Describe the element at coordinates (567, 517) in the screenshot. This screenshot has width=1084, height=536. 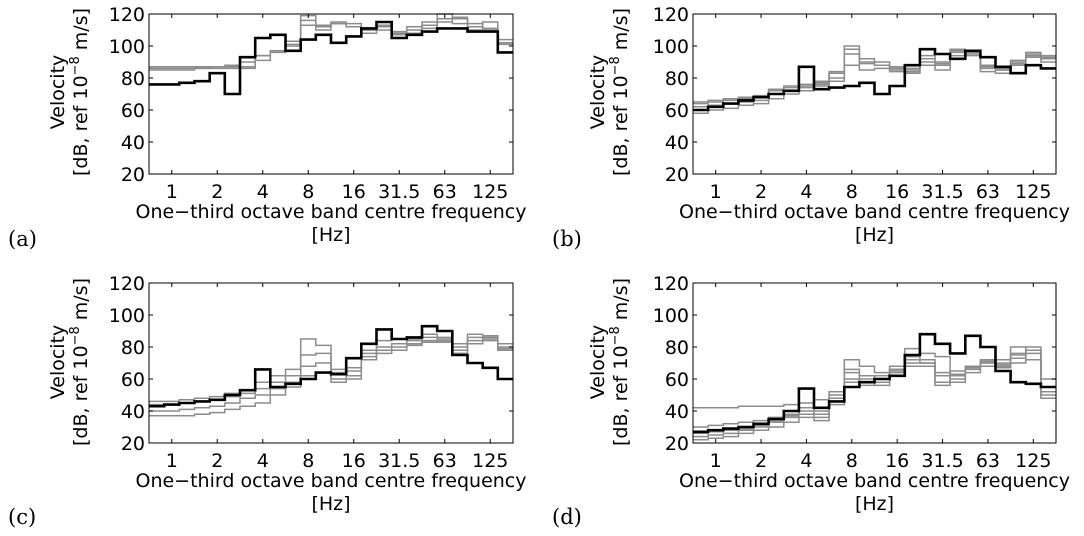
I see `panel-label: (d)` at that location.